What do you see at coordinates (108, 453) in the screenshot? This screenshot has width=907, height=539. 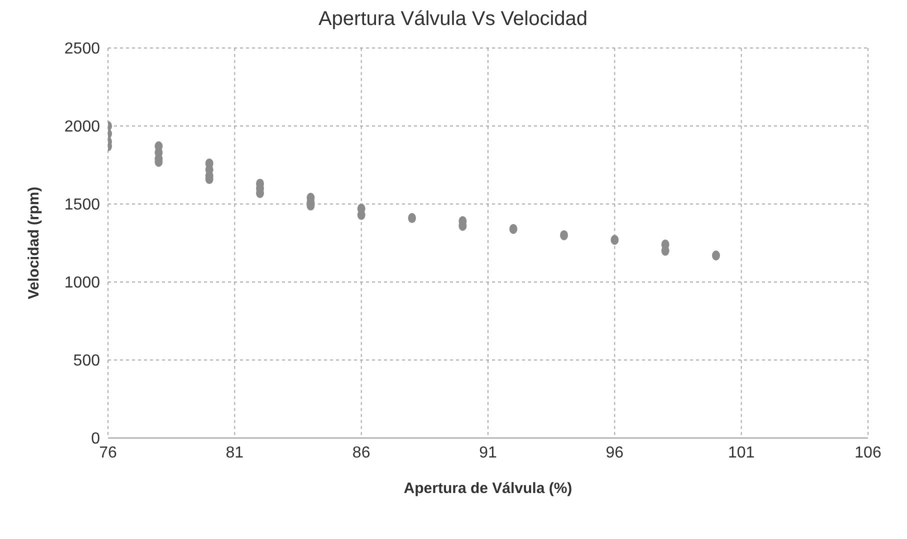 I see `x-tick-label: 76` at bounding box center [108, 453].